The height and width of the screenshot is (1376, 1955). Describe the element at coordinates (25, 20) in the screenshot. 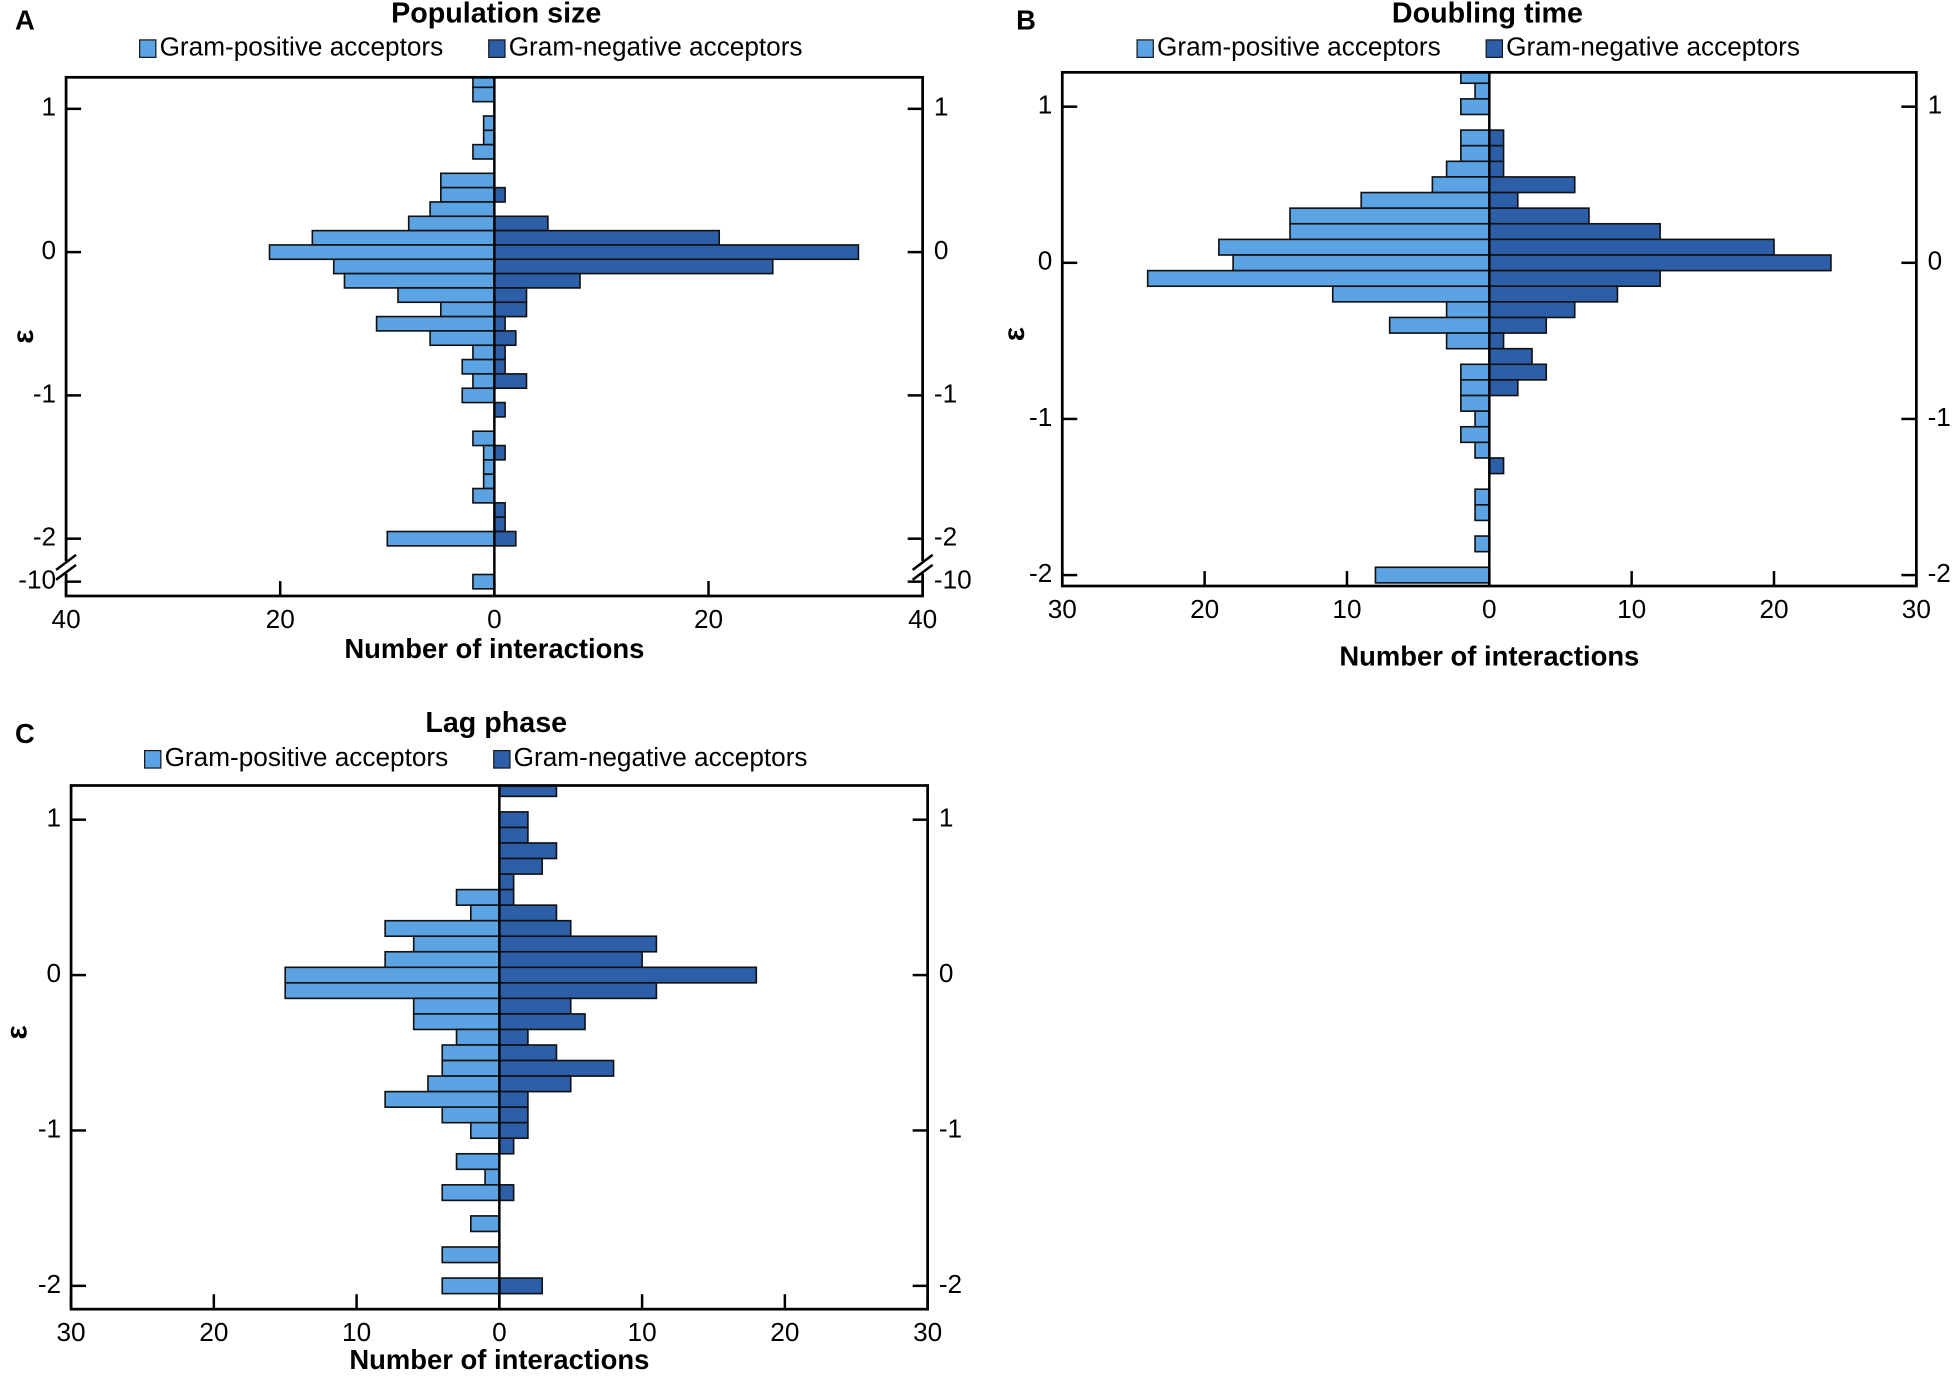

I see `panel-letter: A` at that location.